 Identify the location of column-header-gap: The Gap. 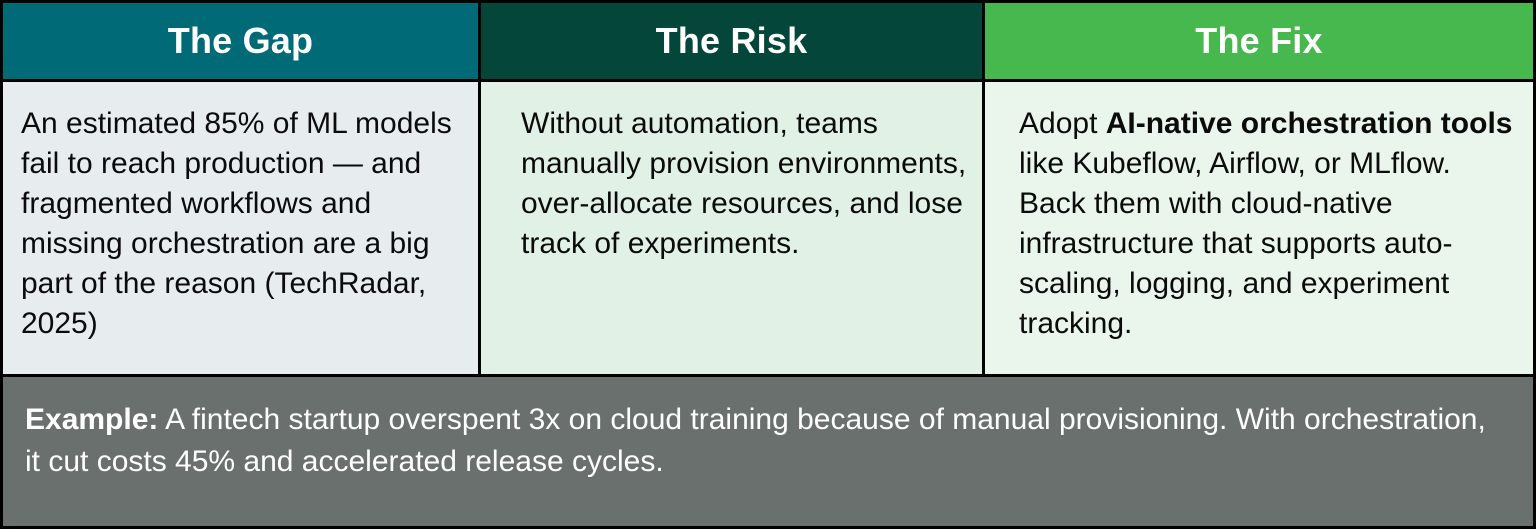
(240, 41).